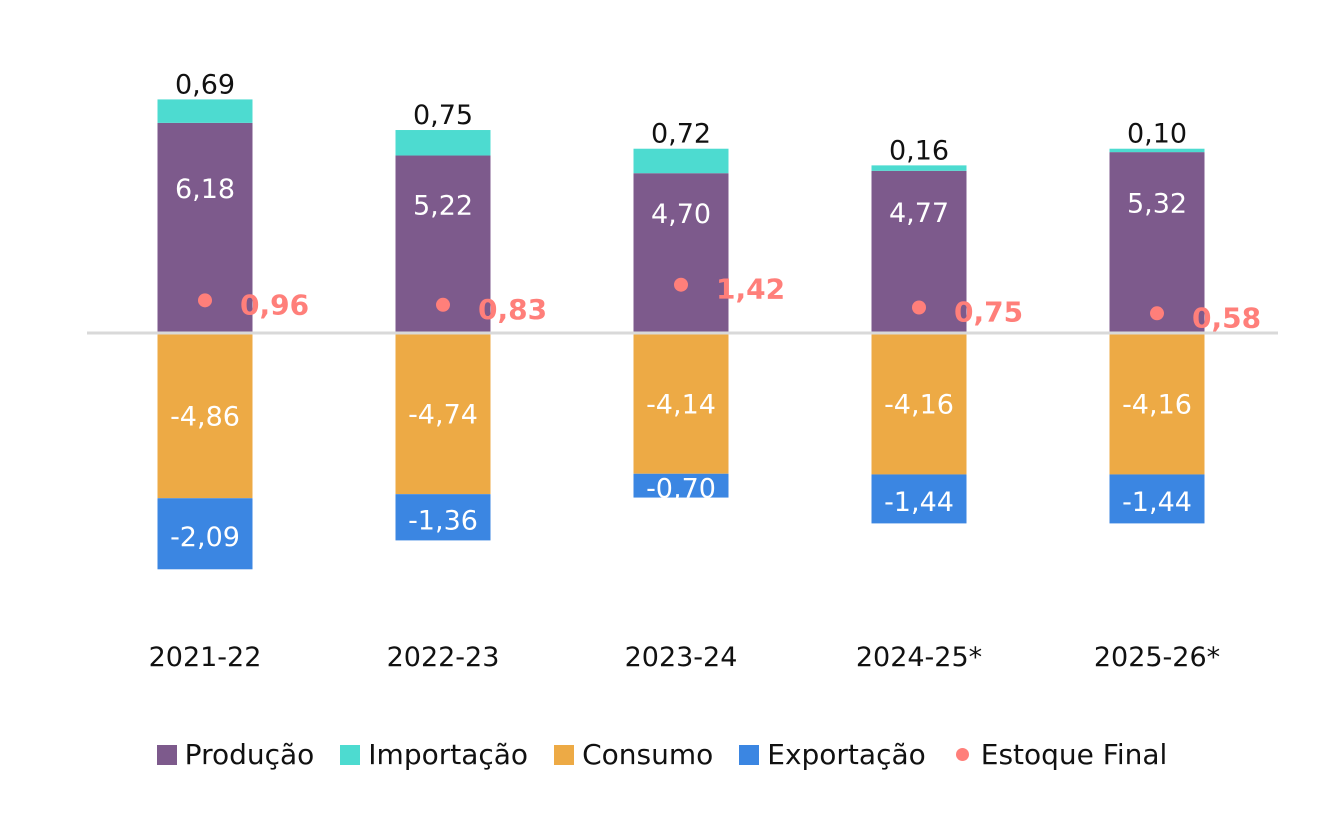 This screenshot has width=1324, height=821. What do you see at coordinates (1157, 134) in the screenshot?
I see `label-importacao-2025-26: 0,10` at bounding box center [1157, 134].